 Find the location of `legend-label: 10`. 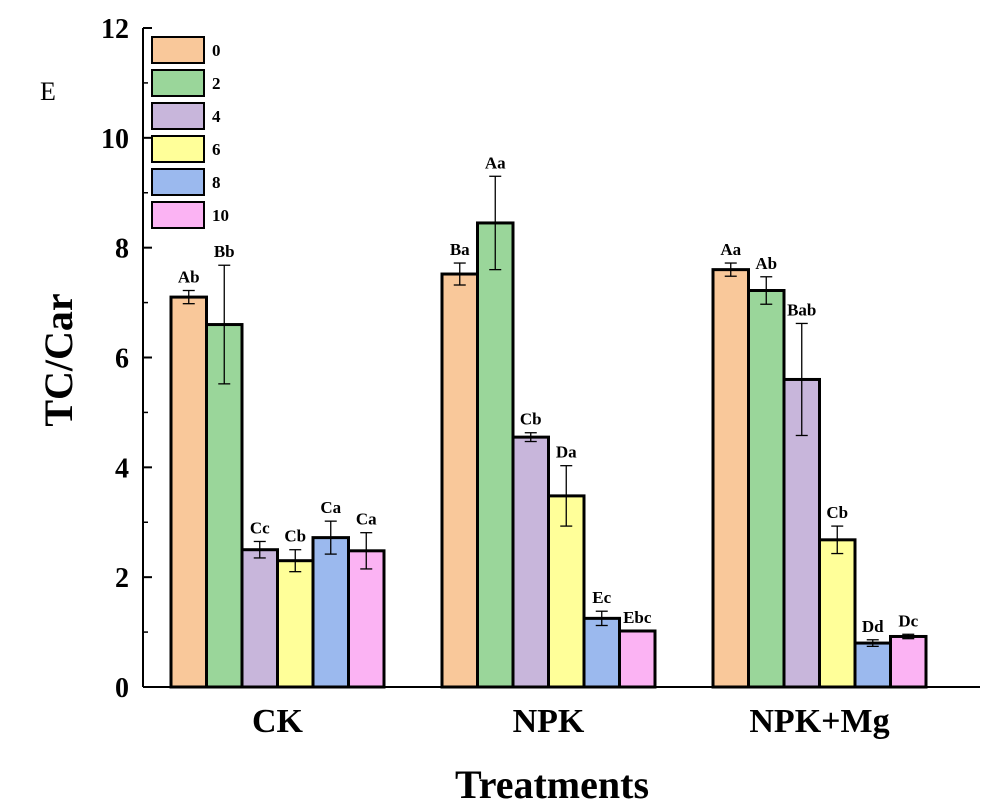

legend-label: 10 is located at coordinates (220, 215).